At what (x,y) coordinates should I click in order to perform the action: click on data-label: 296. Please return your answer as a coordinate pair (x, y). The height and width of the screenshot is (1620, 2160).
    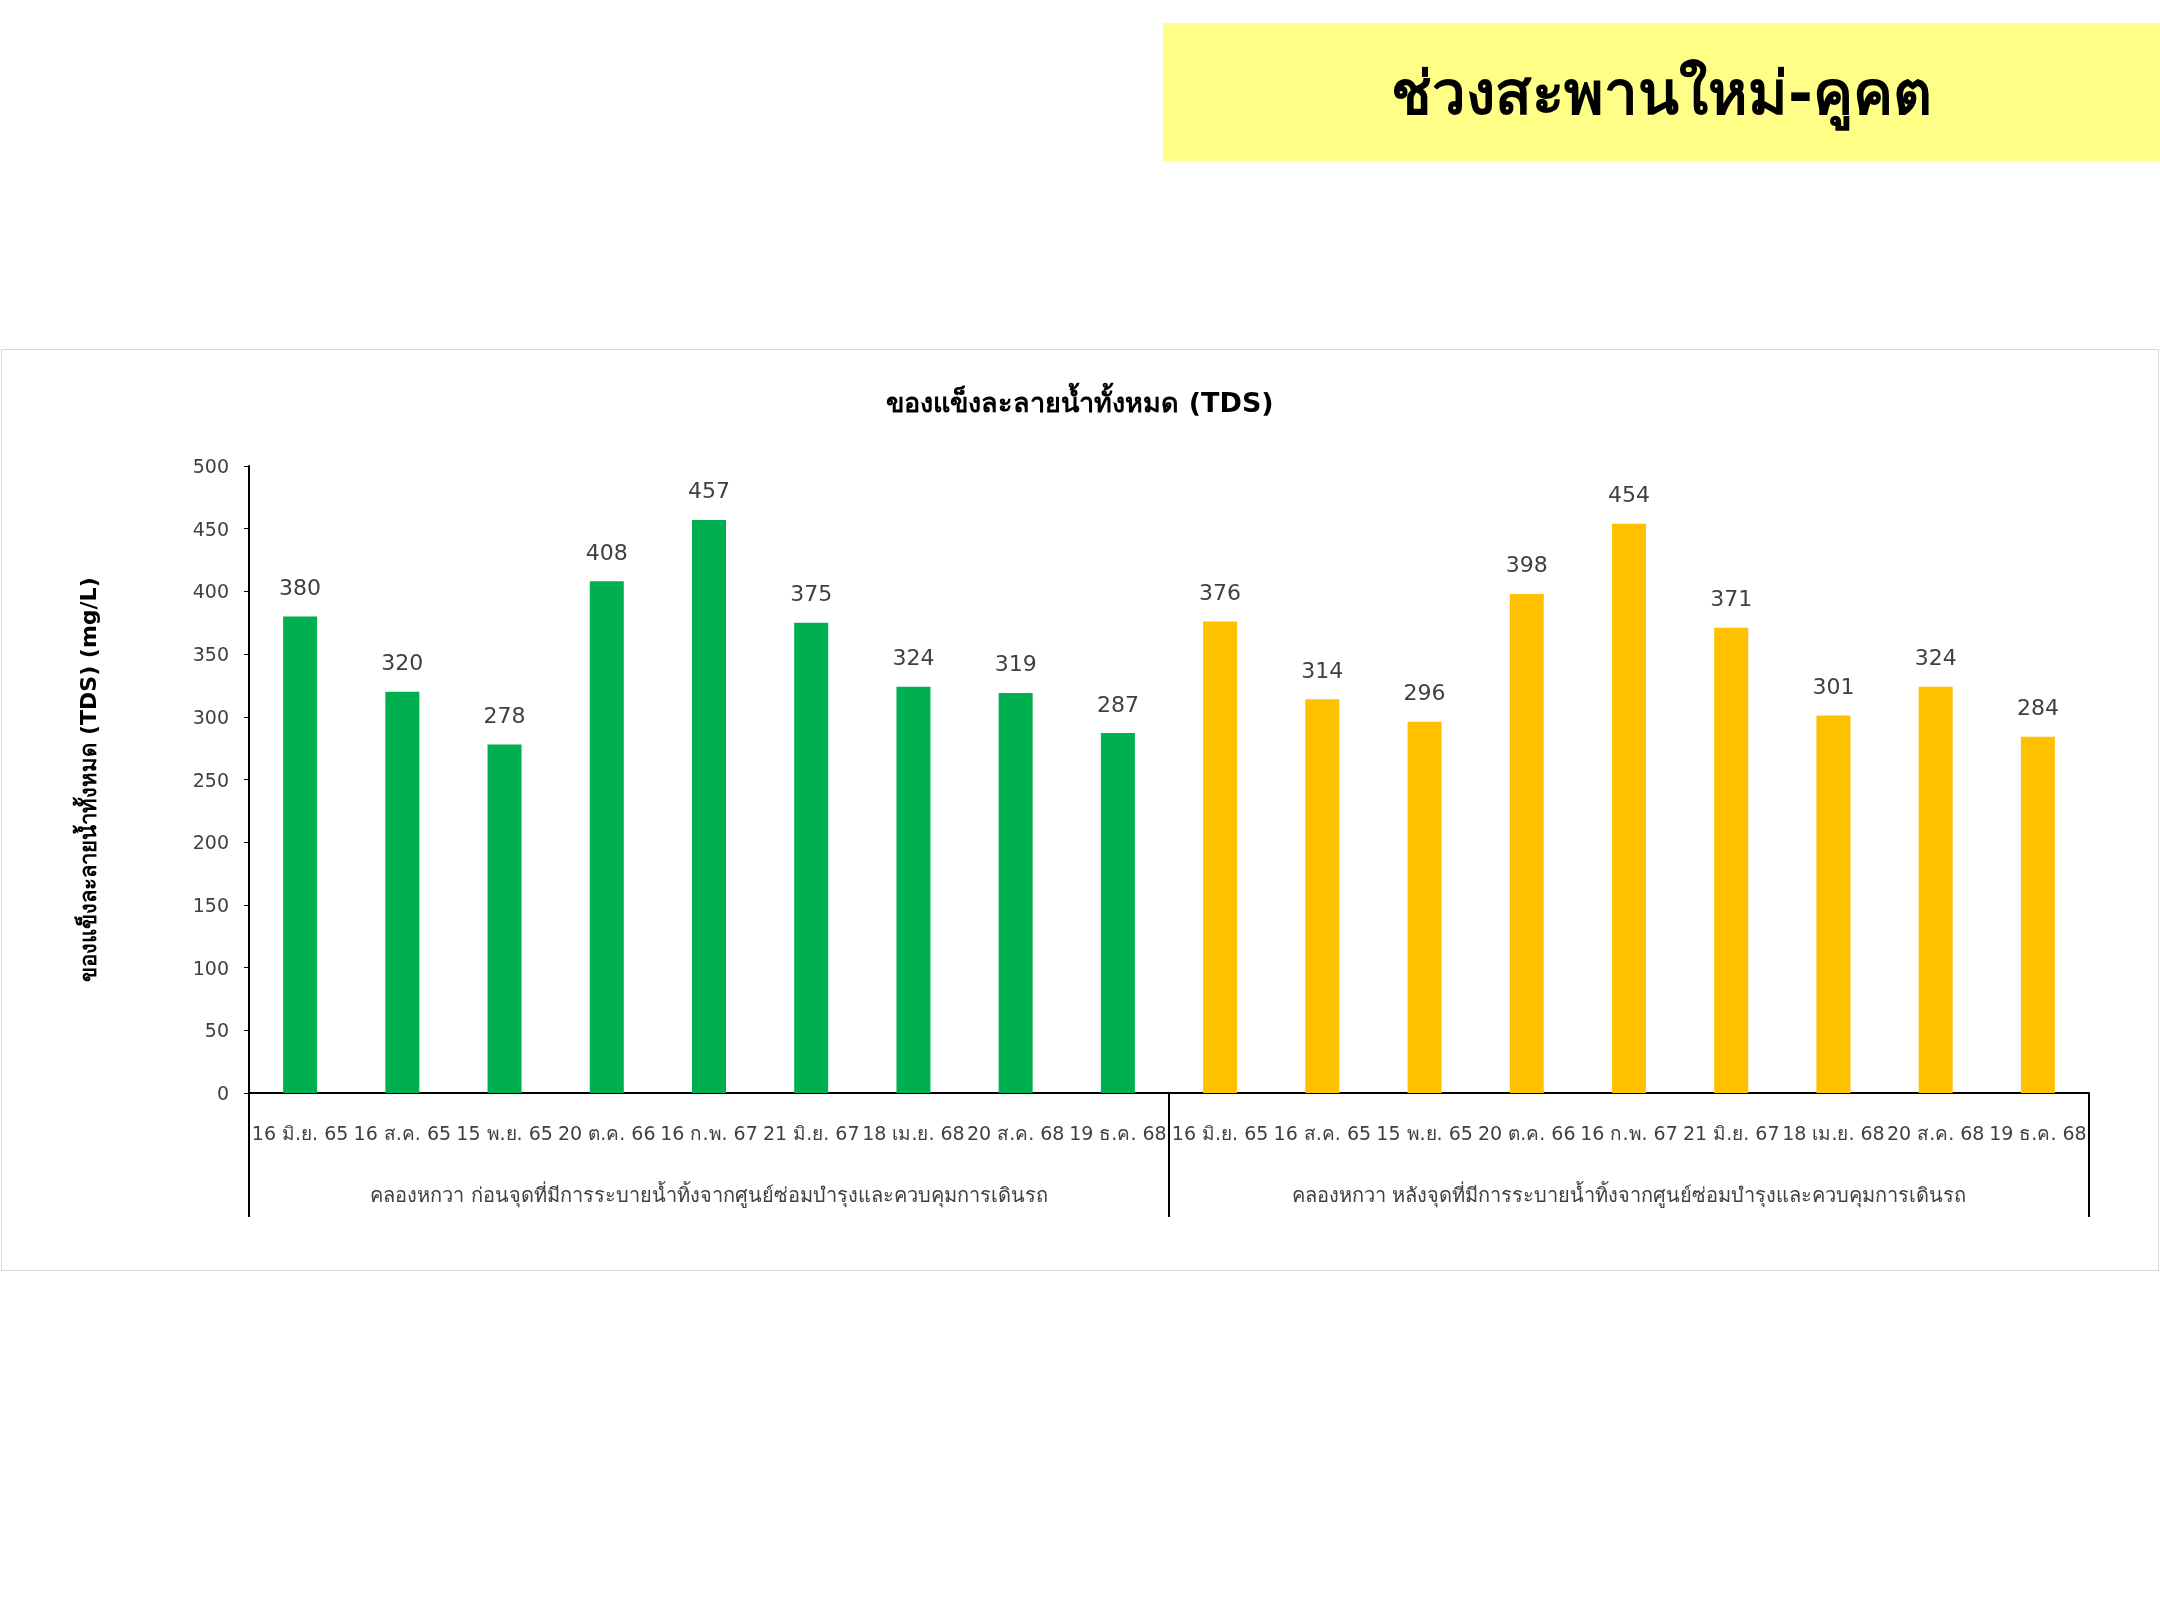
    Looking at the image, I should click on (1424, 693).